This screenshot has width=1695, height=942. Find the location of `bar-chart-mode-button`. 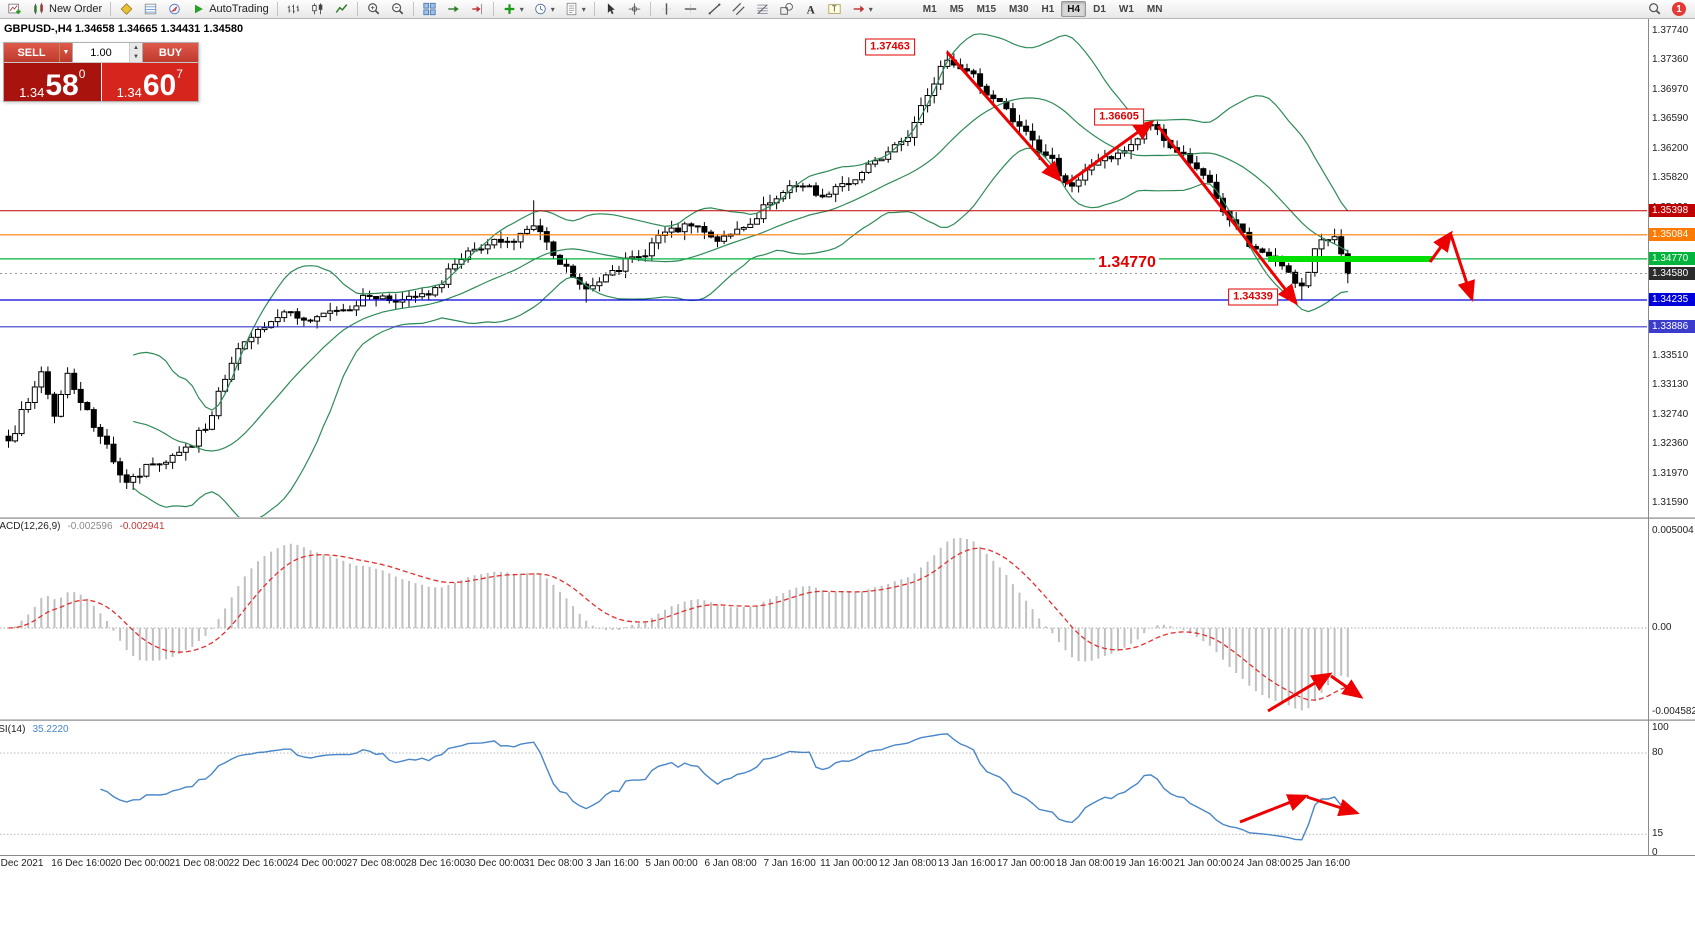

bar-chart-mode-button is located at coordinates (293, 9).